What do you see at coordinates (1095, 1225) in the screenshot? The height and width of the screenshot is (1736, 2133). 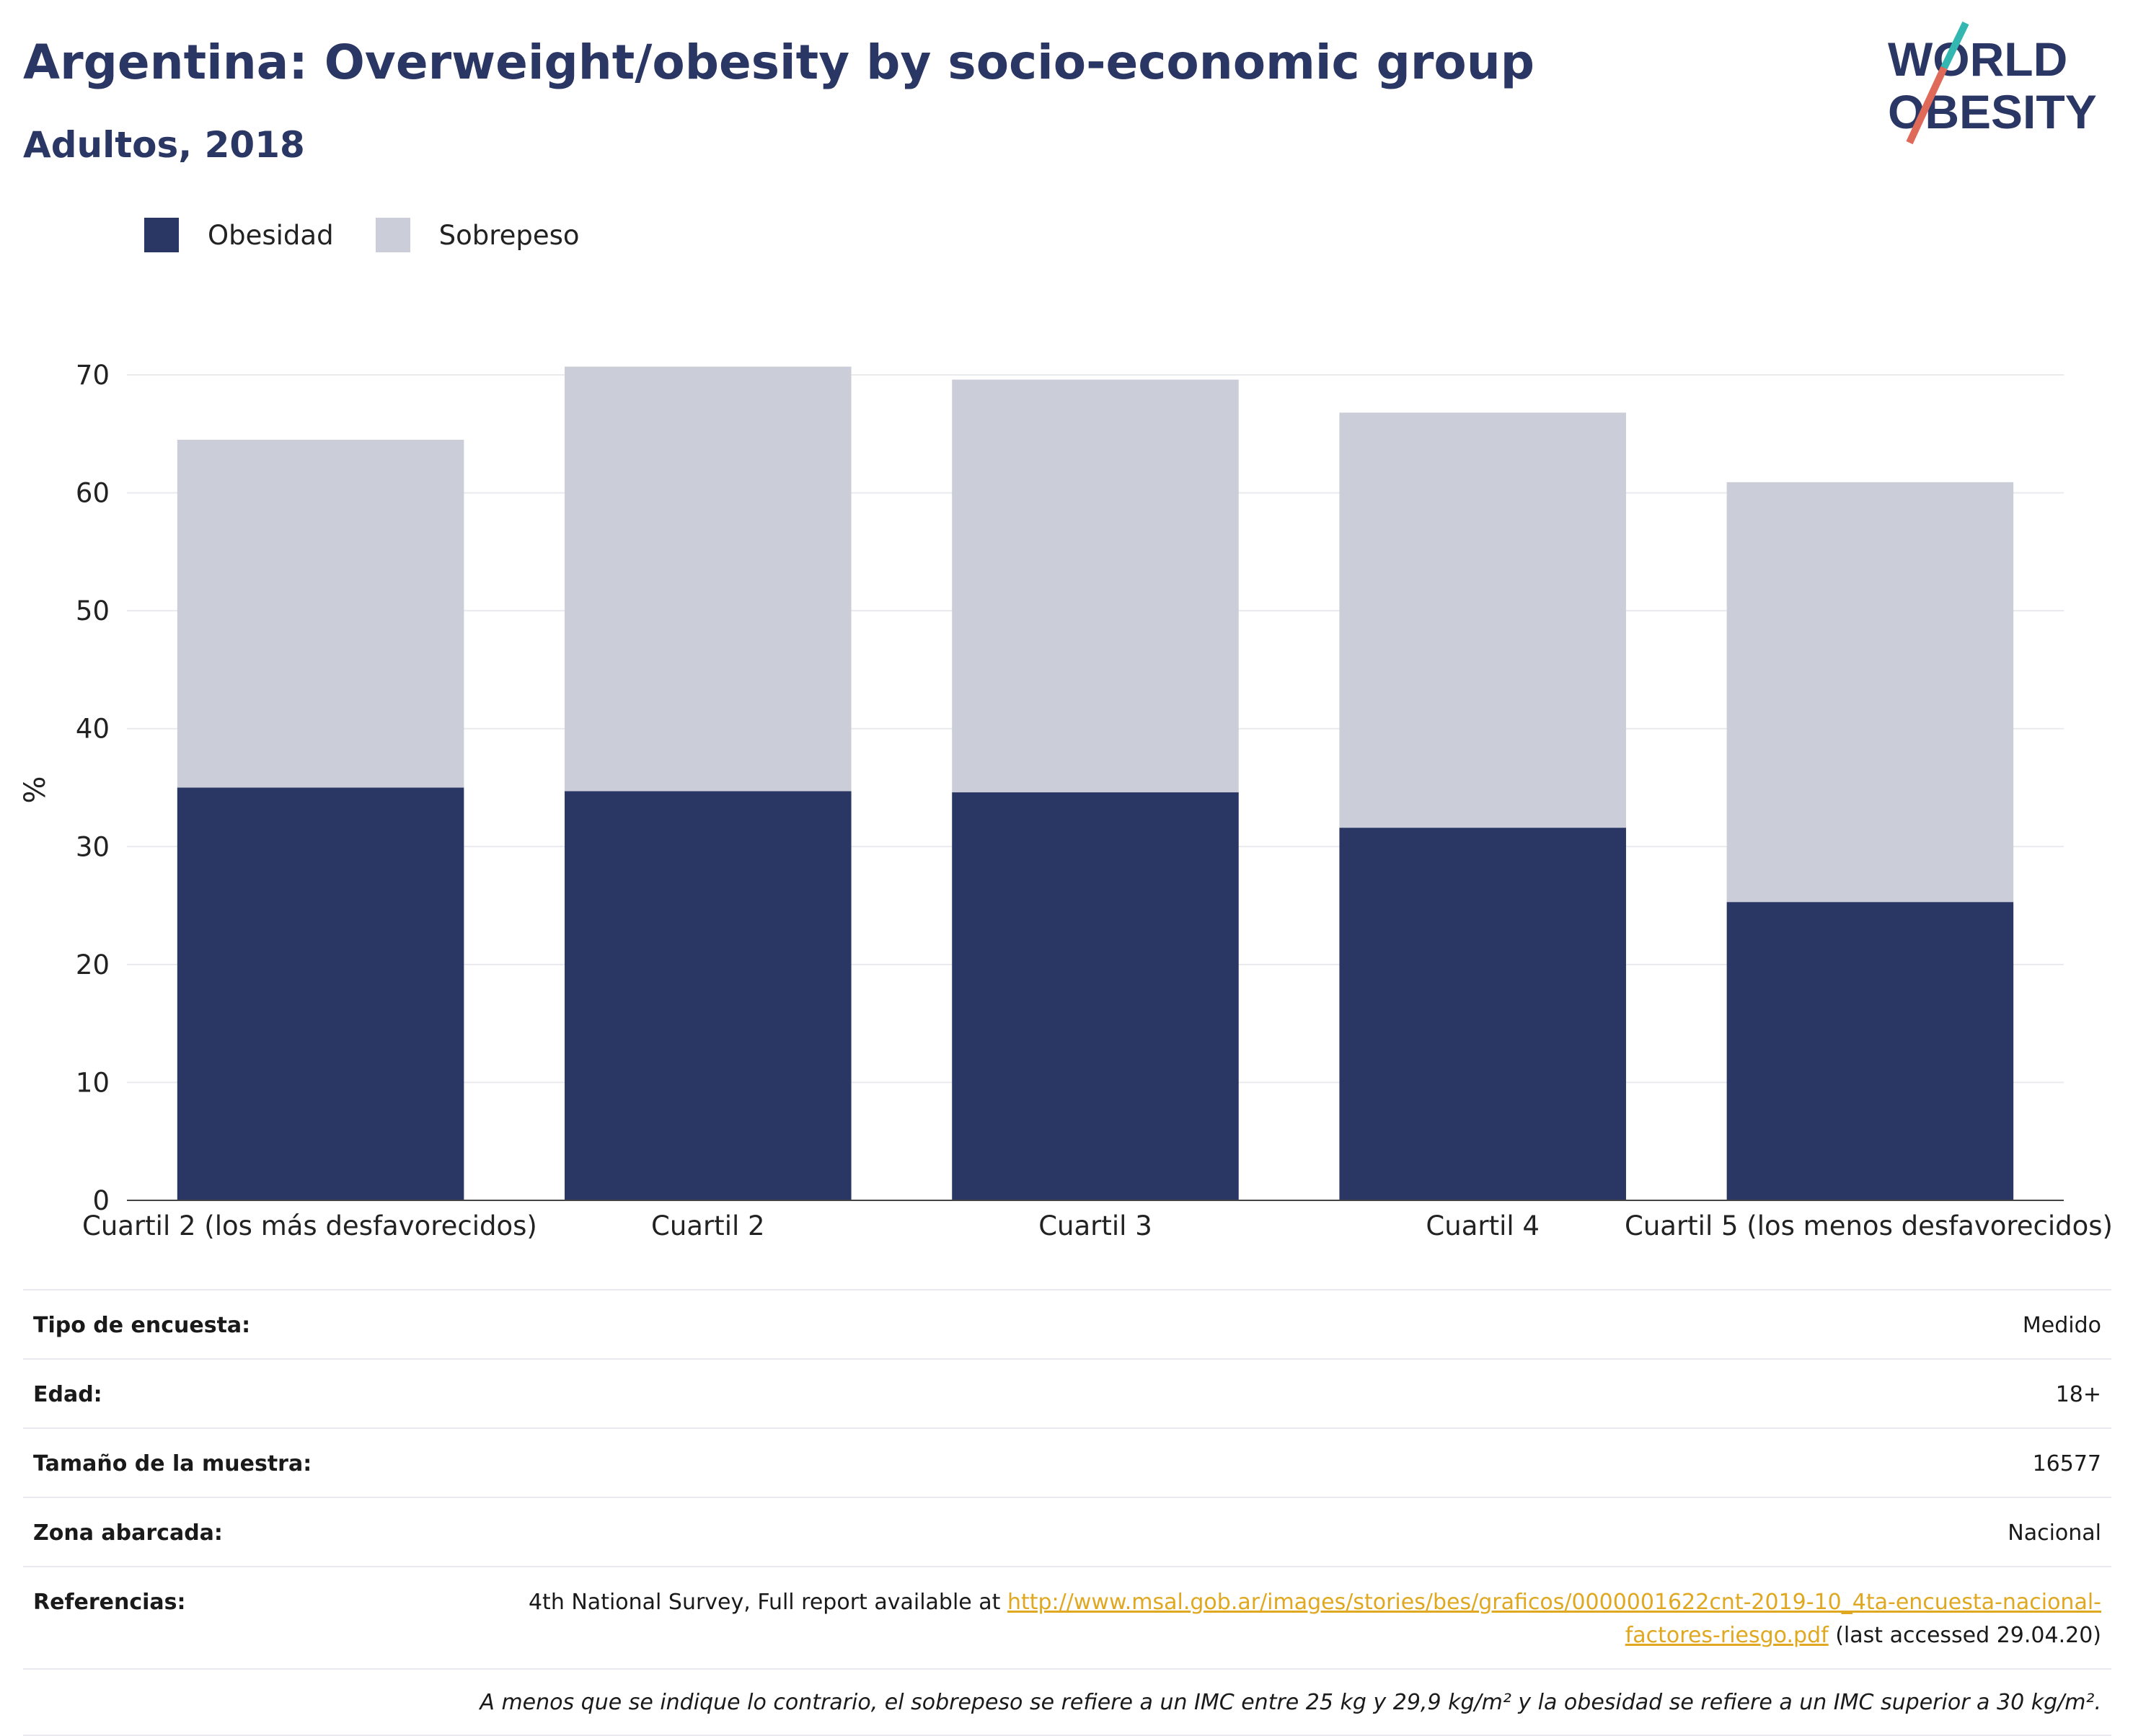 I see `x-tick-label: Cuartil 3` at bounding box center [1095, 1225].